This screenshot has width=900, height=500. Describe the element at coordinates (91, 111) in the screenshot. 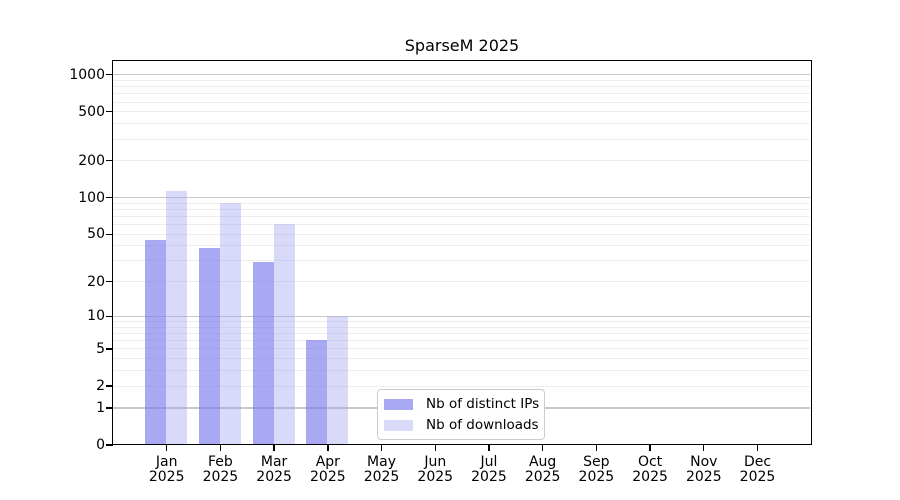

I see `y-tick-label: 500` at that location.